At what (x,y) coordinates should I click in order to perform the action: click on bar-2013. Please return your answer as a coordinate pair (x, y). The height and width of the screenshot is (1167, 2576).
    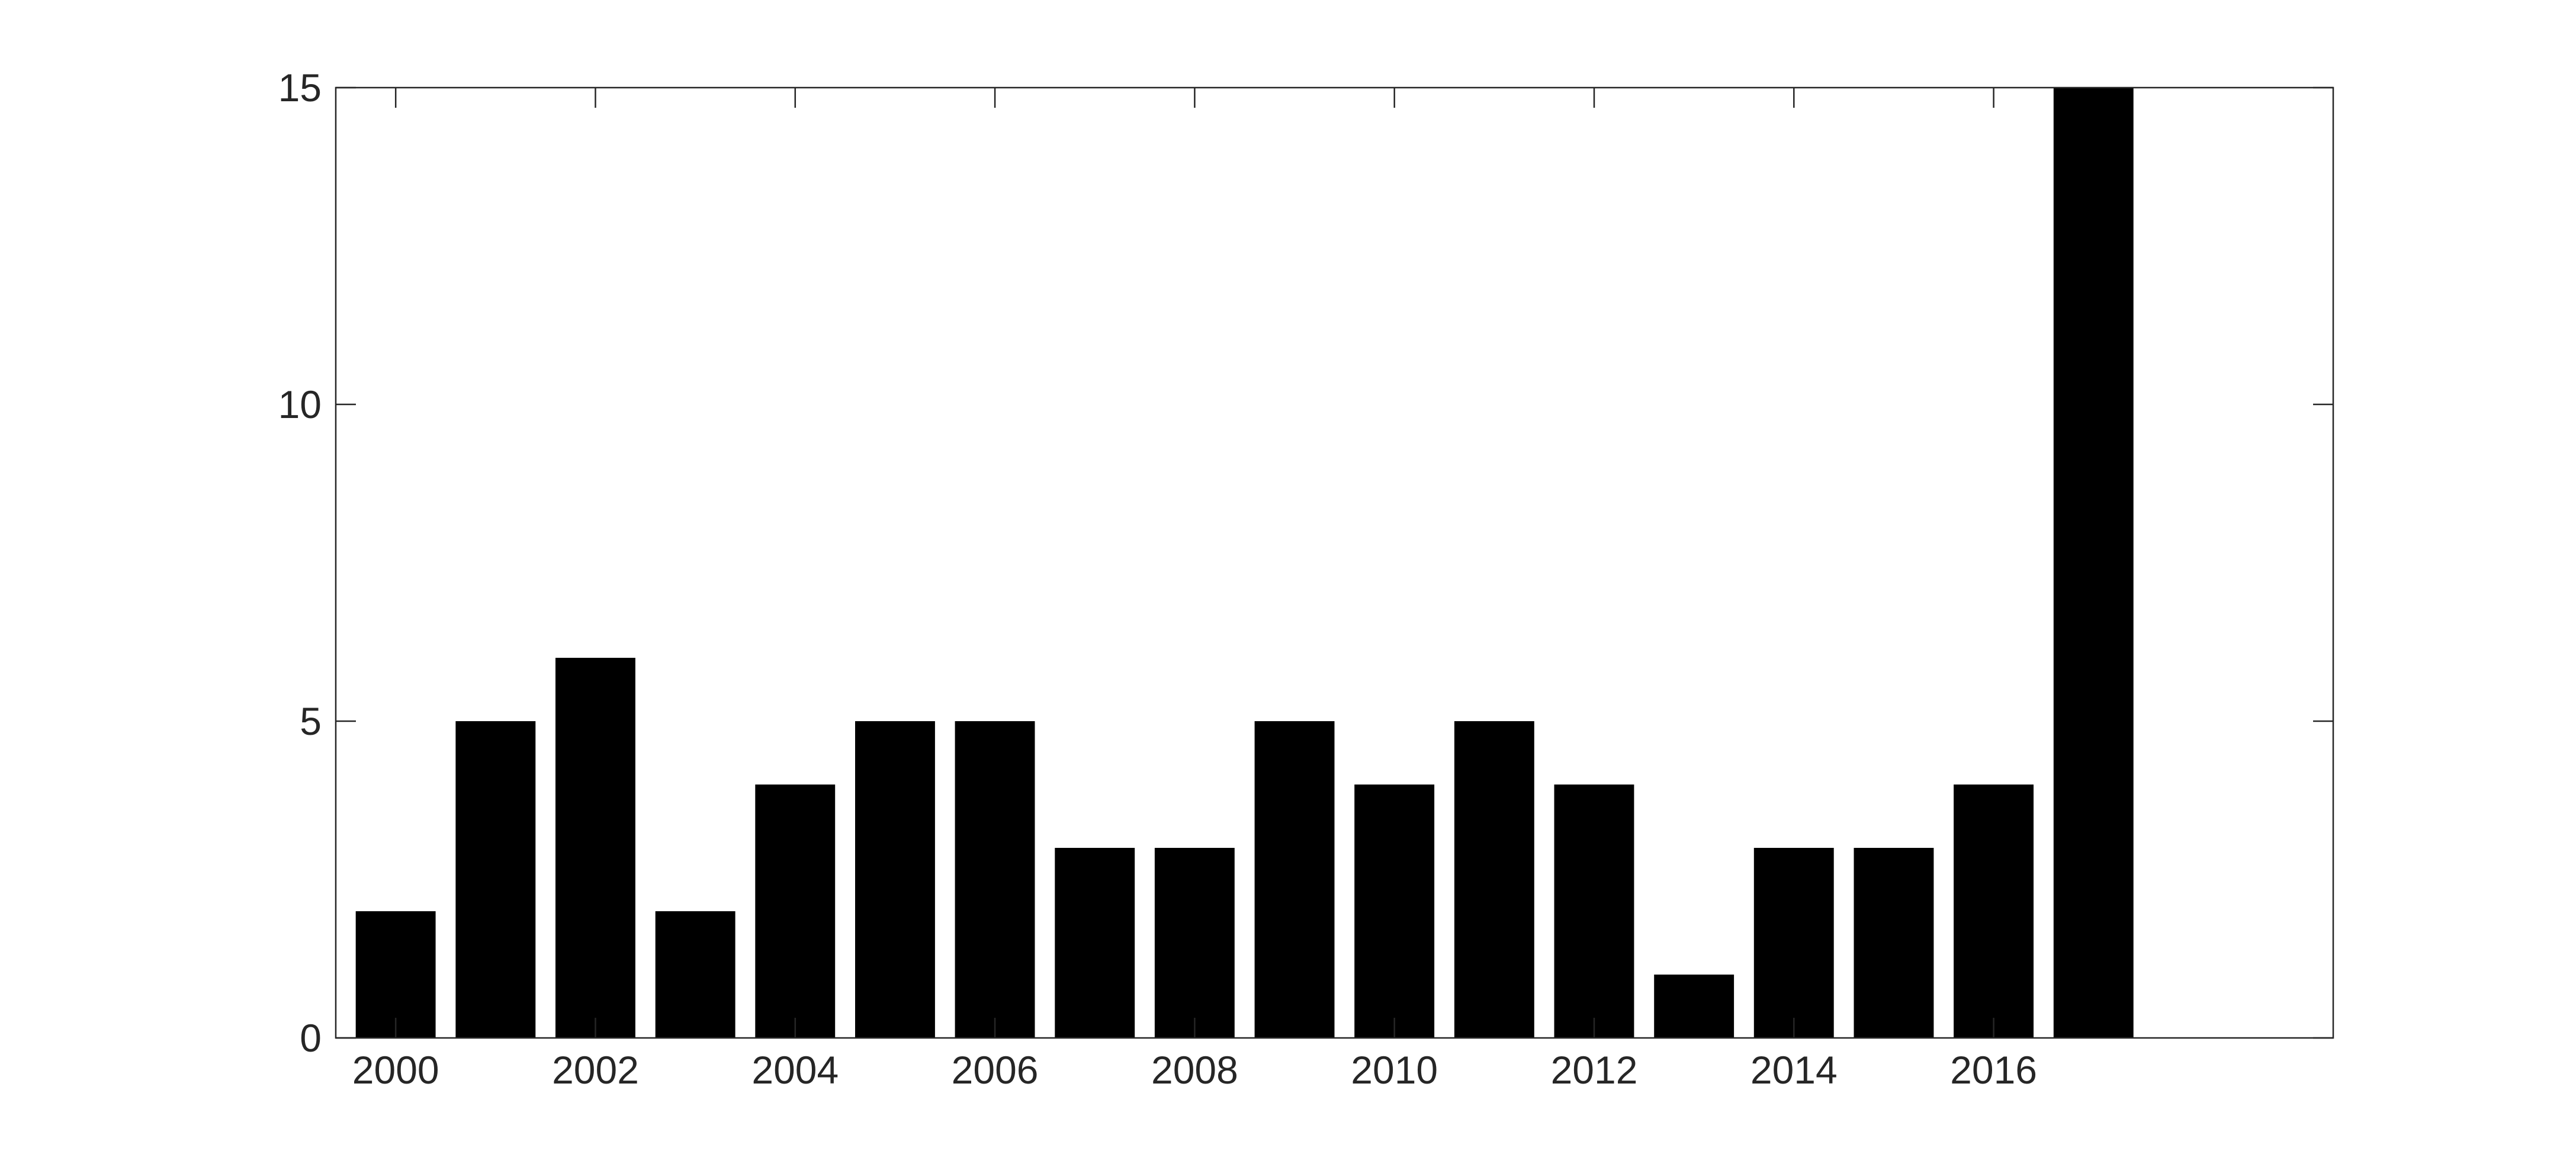
    Looking at the image, I should click on (1695, 1006).